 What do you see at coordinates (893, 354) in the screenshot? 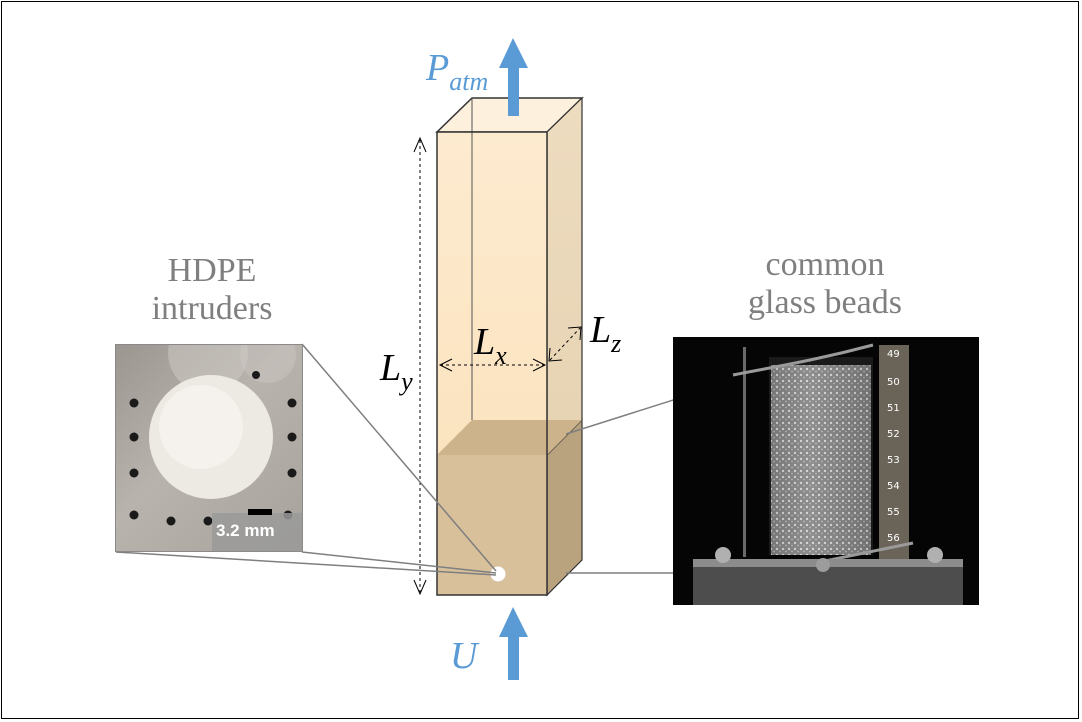
I see `svg-text: 49` at bounding box center [893, 354].